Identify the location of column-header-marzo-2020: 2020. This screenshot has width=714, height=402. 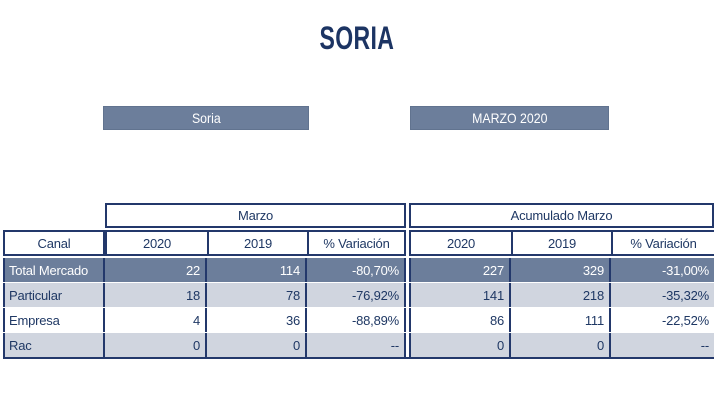
(156, 243).